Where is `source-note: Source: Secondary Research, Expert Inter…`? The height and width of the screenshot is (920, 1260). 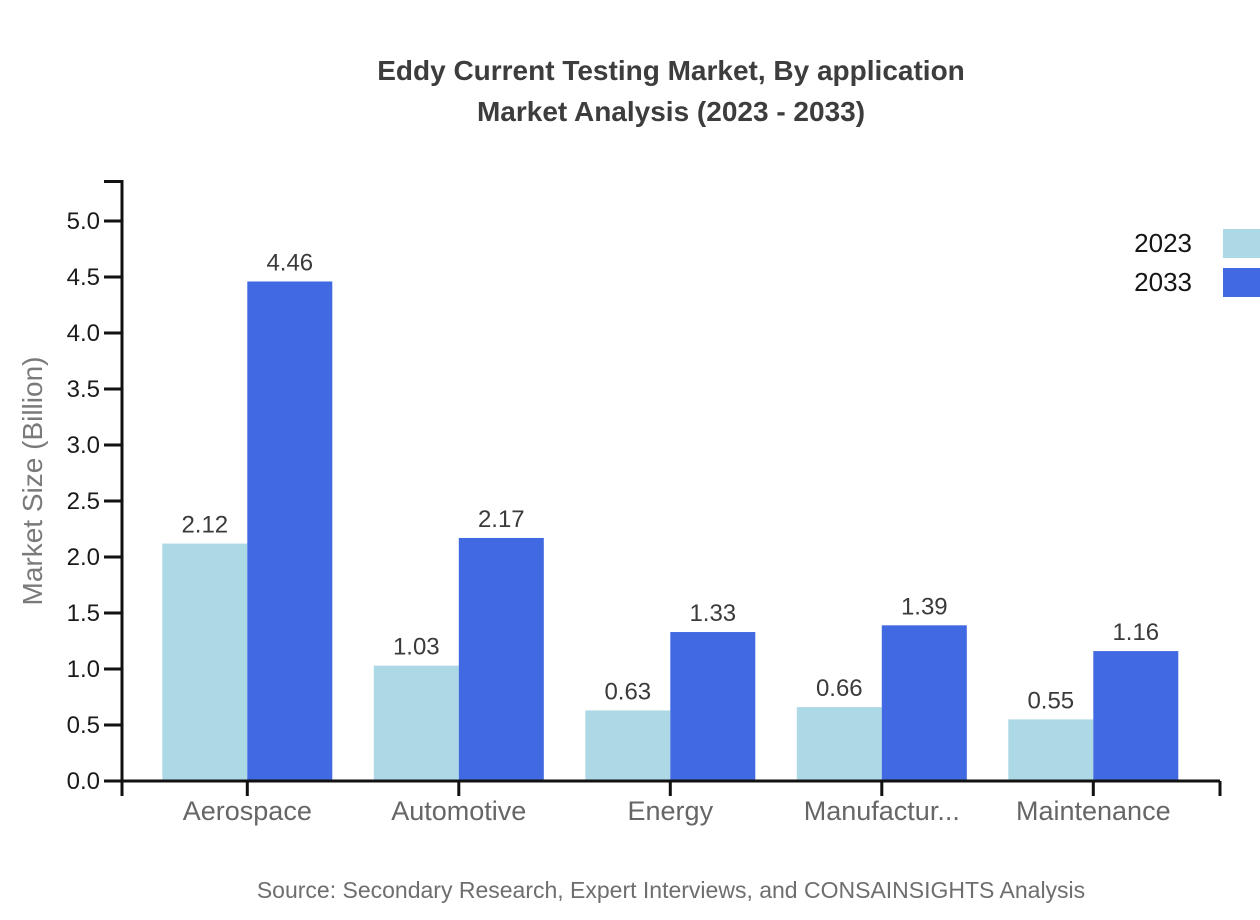 source-note: Source: Secondary Research, Expert Inter… is located at coordinates (671, 890).